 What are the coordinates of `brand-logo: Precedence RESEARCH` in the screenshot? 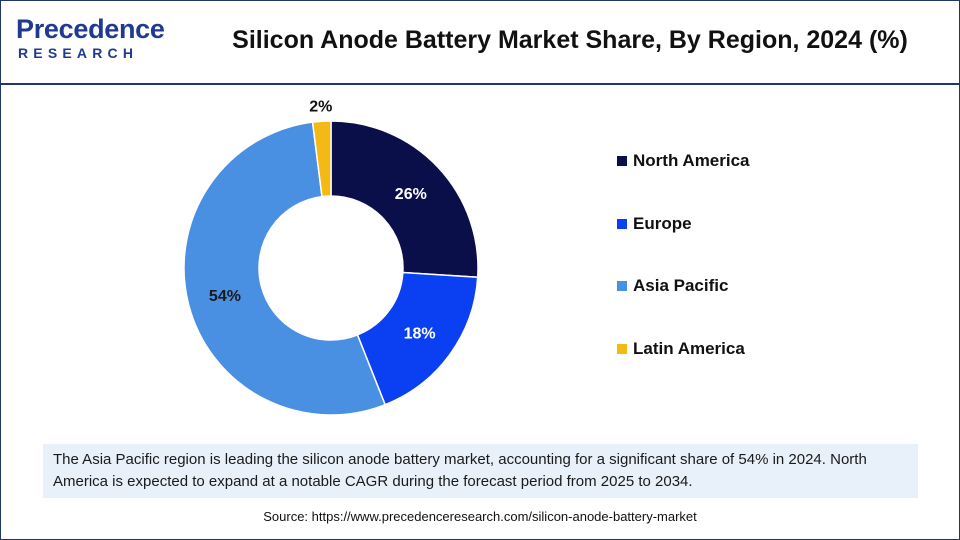 It's located at (91, 39).